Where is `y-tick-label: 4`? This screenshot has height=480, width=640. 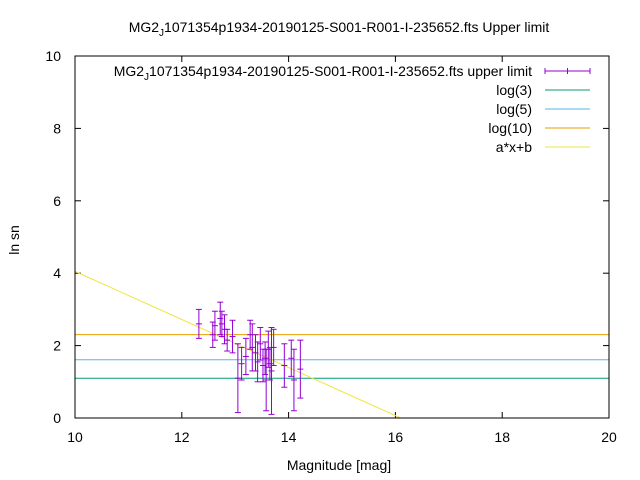 y-tick-label: 4 is located at coordinates (57, 273).